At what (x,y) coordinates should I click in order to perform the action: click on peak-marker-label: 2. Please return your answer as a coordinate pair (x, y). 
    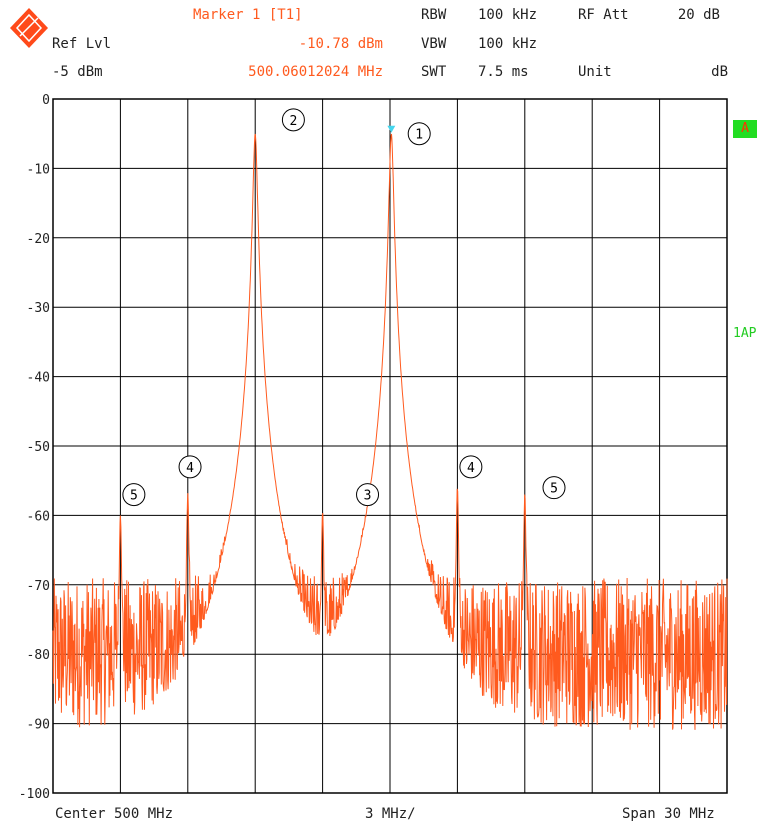
    Looking at the image, I should click on (293, 121).